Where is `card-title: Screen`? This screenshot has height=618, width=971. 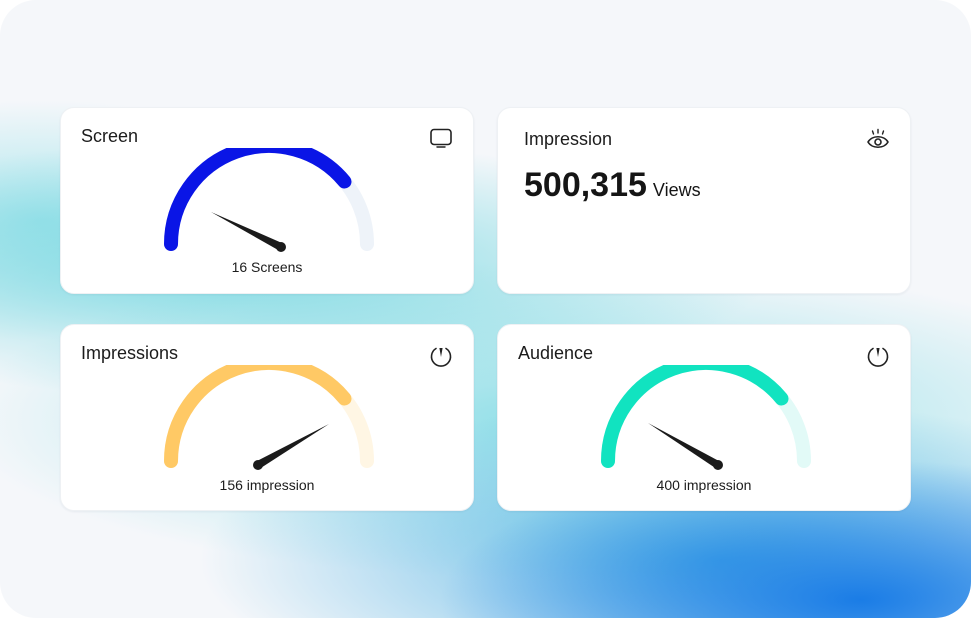 card-title: Screen is located at coordinates (110, 136).